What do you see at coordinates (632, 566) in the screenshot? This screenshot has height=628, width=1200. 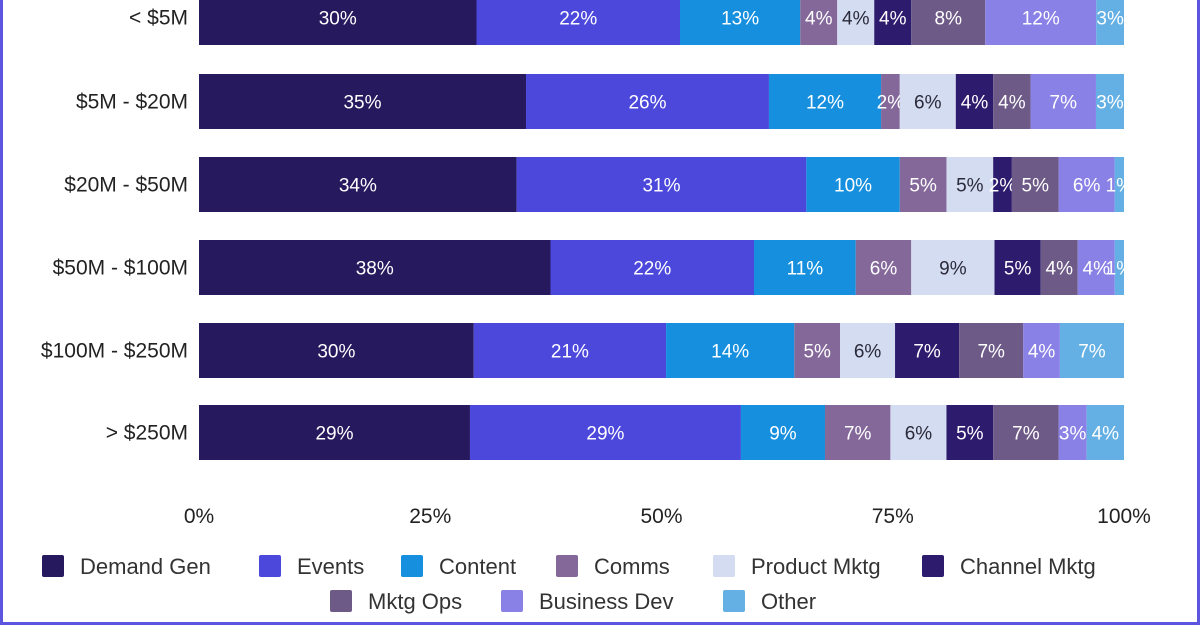 I see `legend-label: Comms` at bounding box center [632, 566].